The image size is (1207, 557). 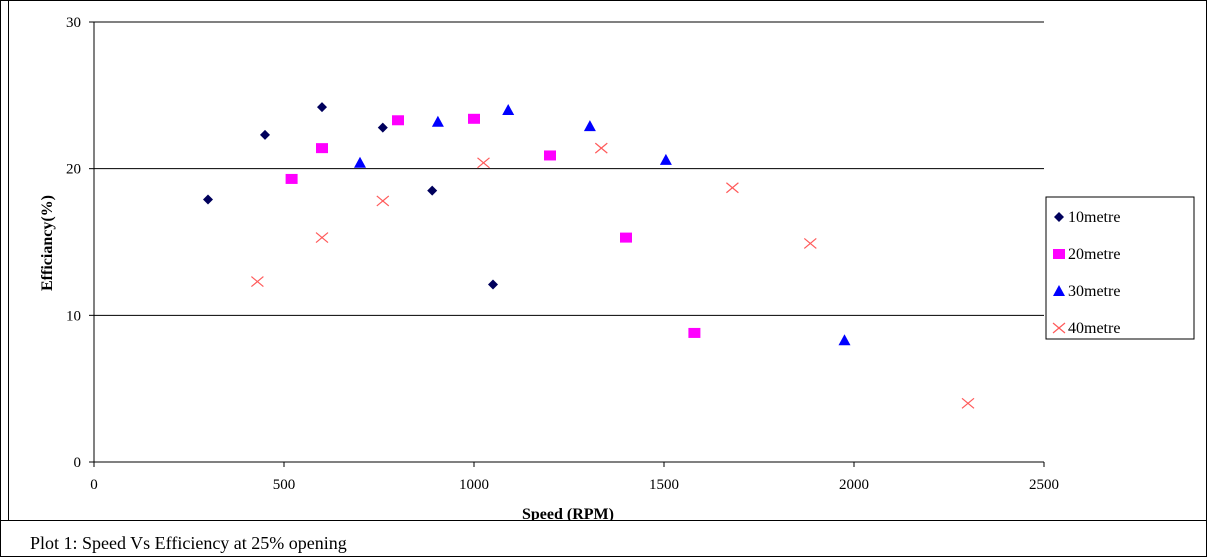 What do you see at coordinates (284, 485) in the screenshot?
I see `x-tick-label-500: 500` at bounding box center [284, 485].